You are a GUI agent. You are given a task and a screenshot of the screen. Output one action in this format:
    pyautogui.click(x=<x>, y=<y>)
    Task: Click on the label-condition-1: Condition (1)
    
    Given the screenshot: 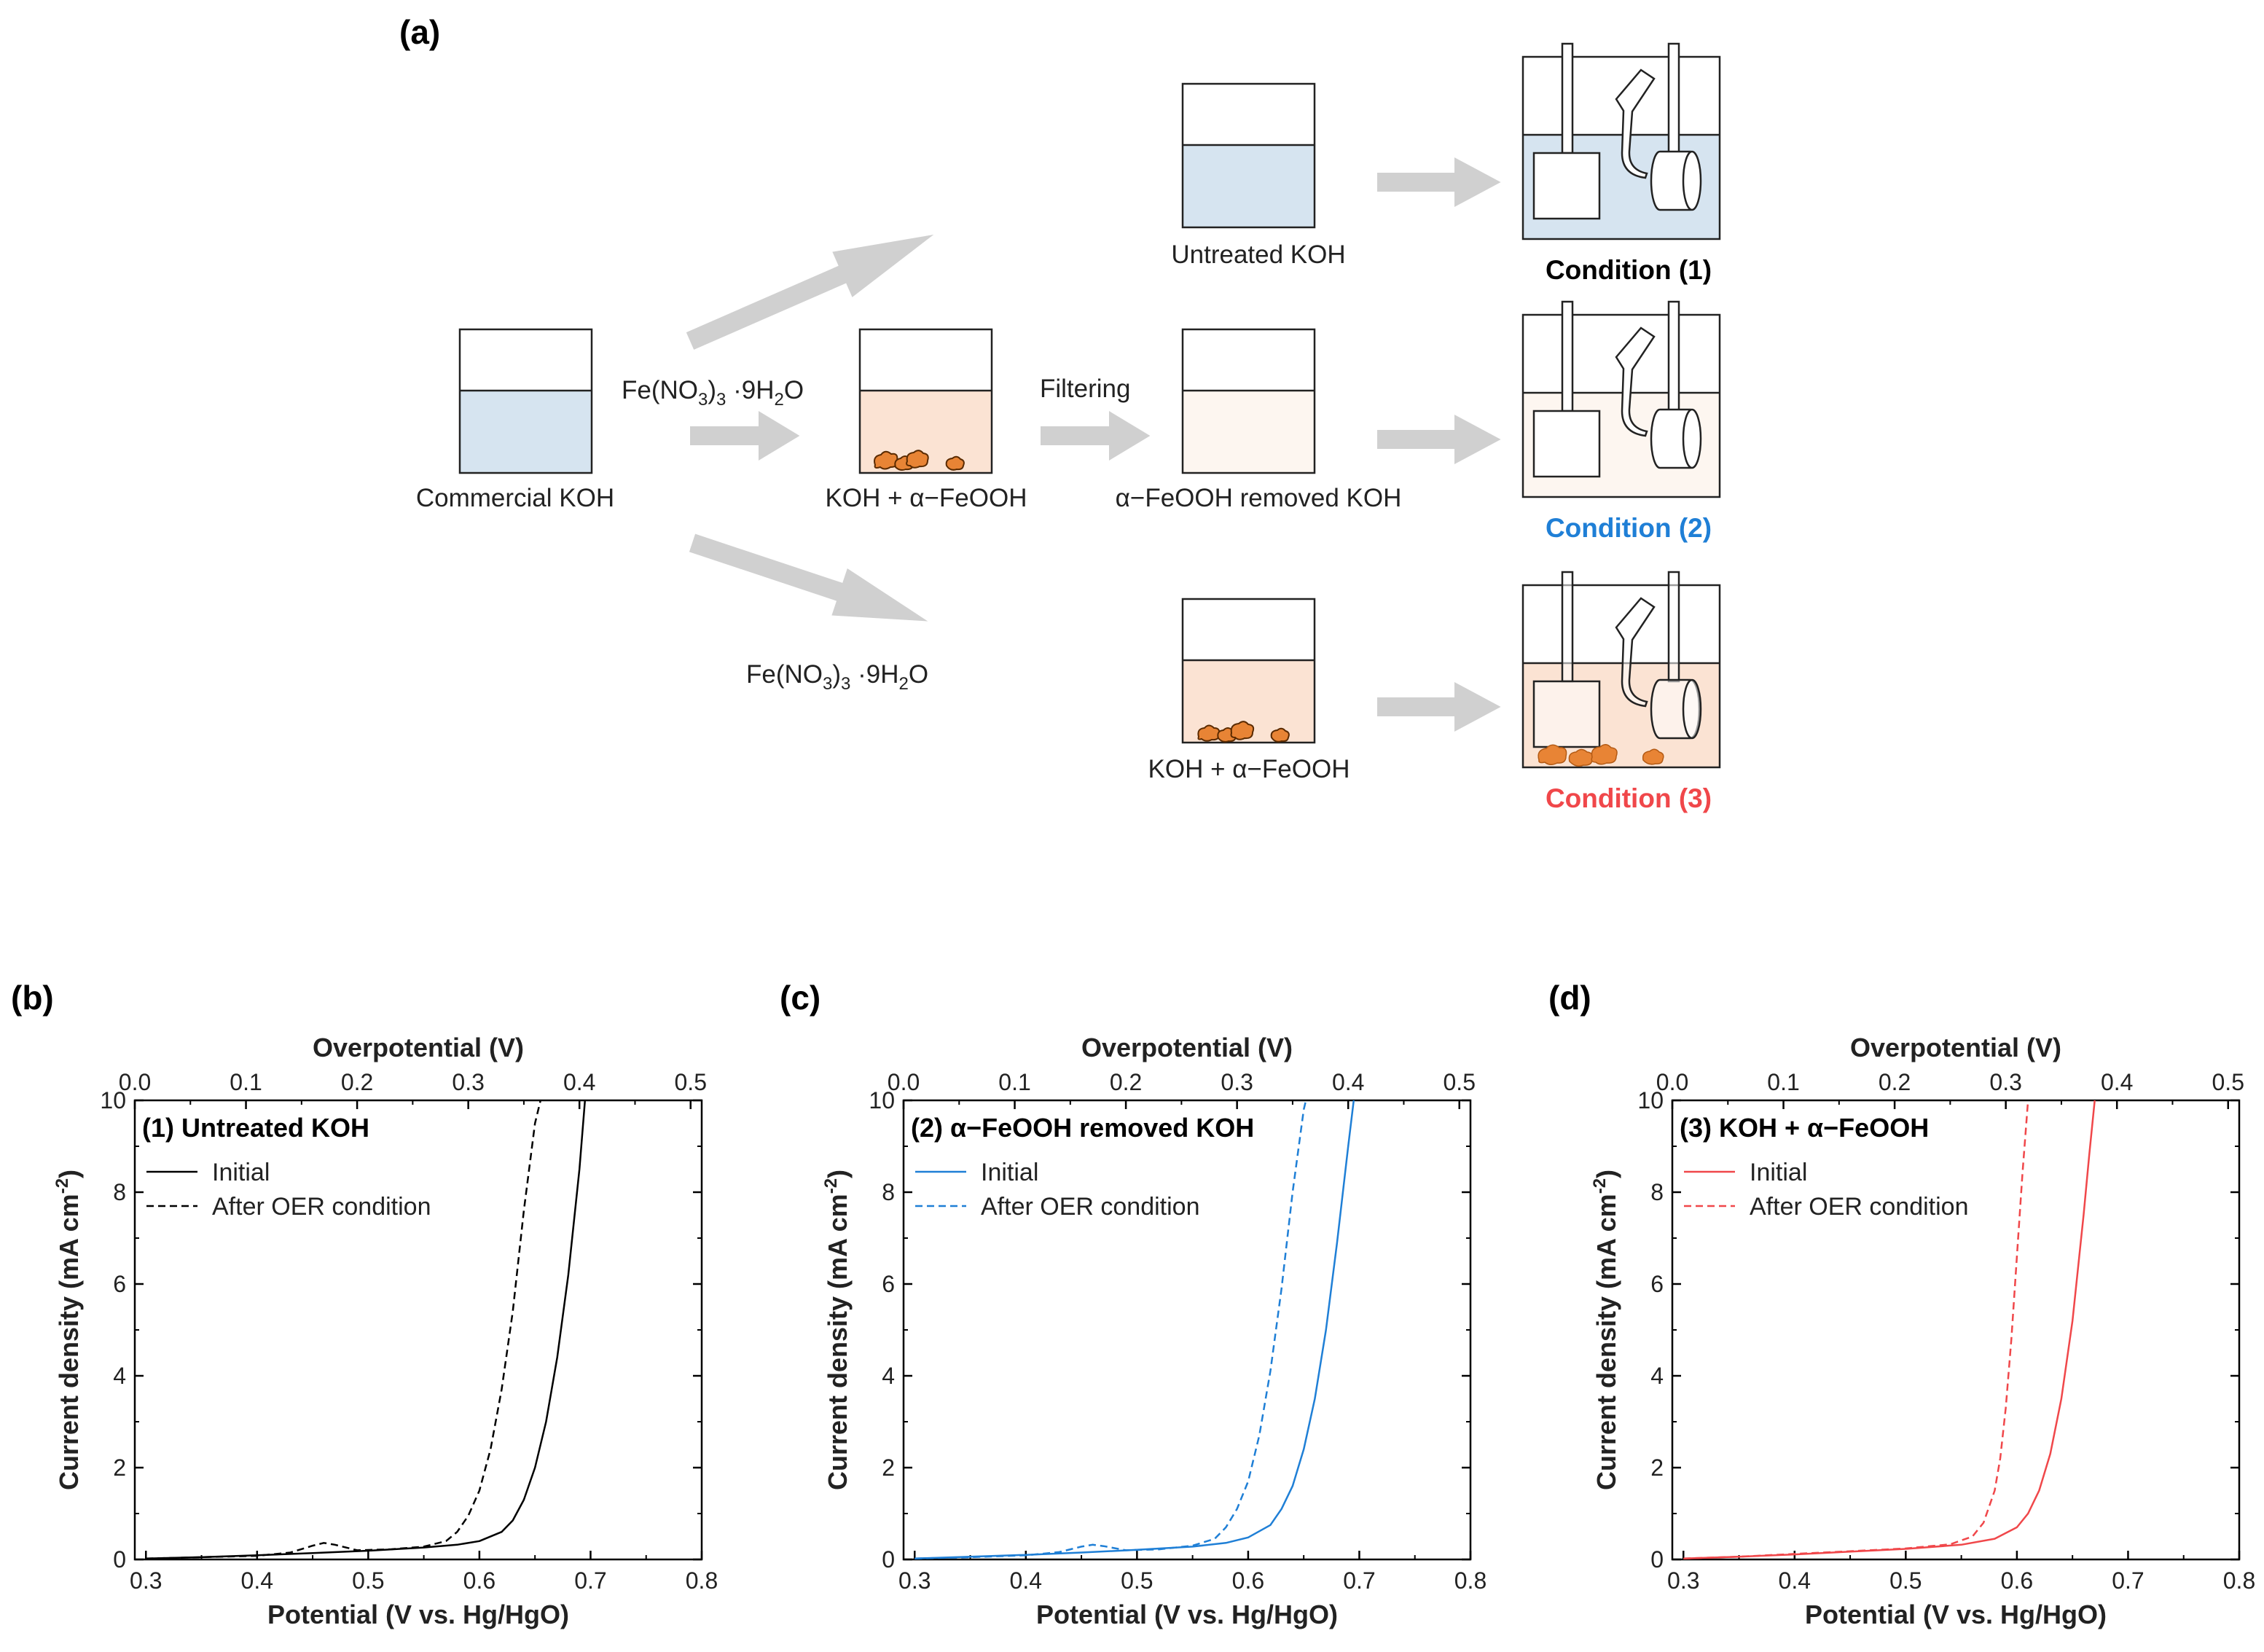 What is the action you would take?
    pyautogui.click(x=1629, y=270)
    